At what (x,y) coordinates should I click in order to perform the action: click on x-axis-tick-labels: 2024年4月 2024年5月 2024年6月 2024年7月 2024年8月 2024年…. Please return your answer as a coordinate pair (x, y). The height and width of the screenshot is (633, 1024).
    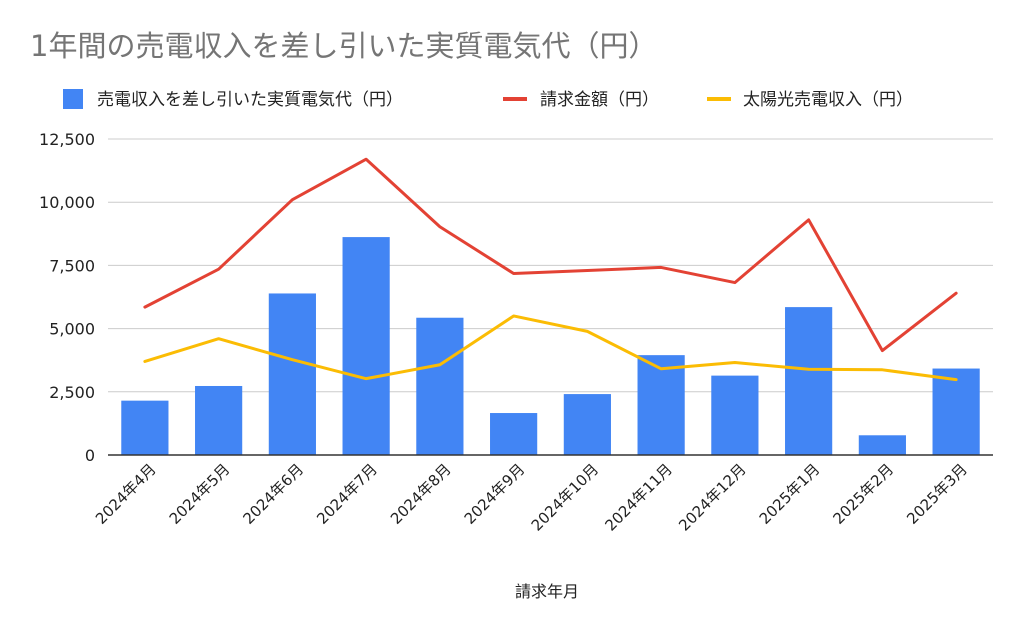
    Looking at the image, I should click on (531, 497).